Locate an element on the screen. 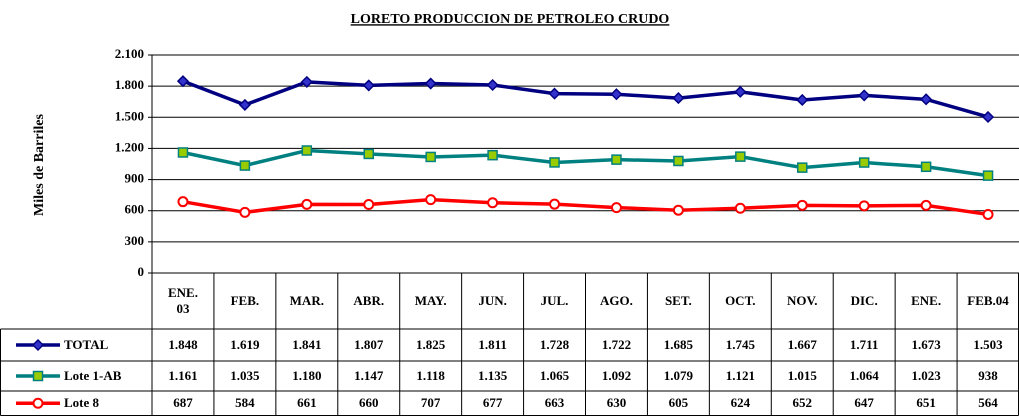  table-value: 1.745 is located at coordinates (741, 344).